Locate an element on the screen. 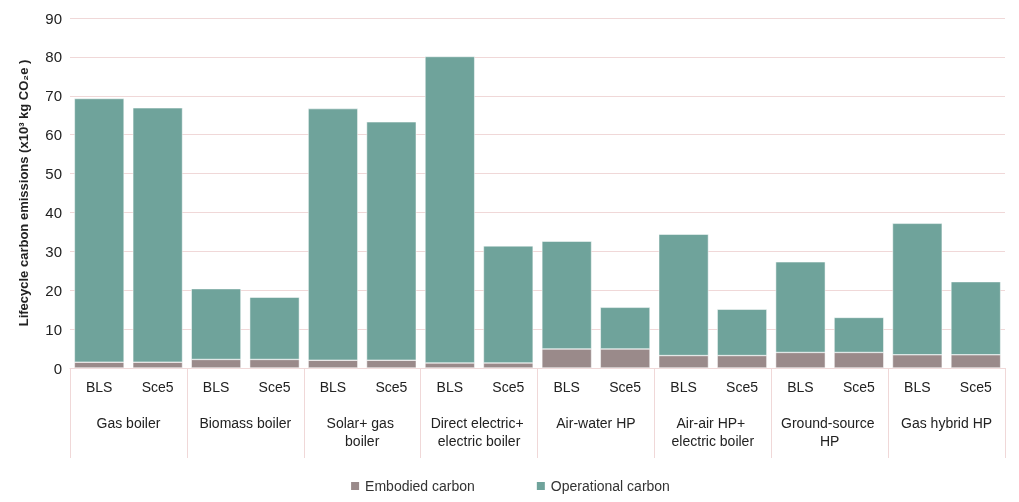 The height and width of the screenshot is (502, 1019). y-tick-label: 70 is located at coordinates (53, 96).